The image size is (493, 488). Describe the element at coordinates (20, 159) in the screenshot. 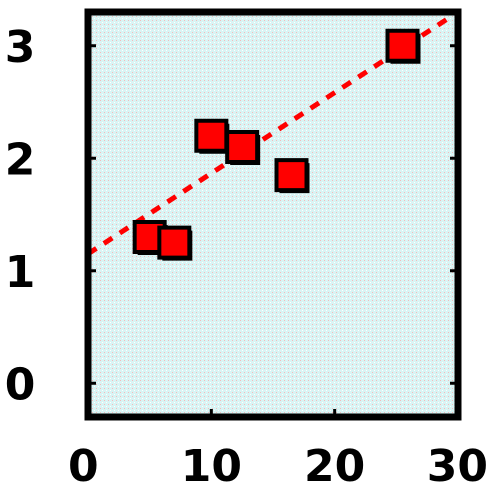

I see `y-tick-label: 2` at that location.